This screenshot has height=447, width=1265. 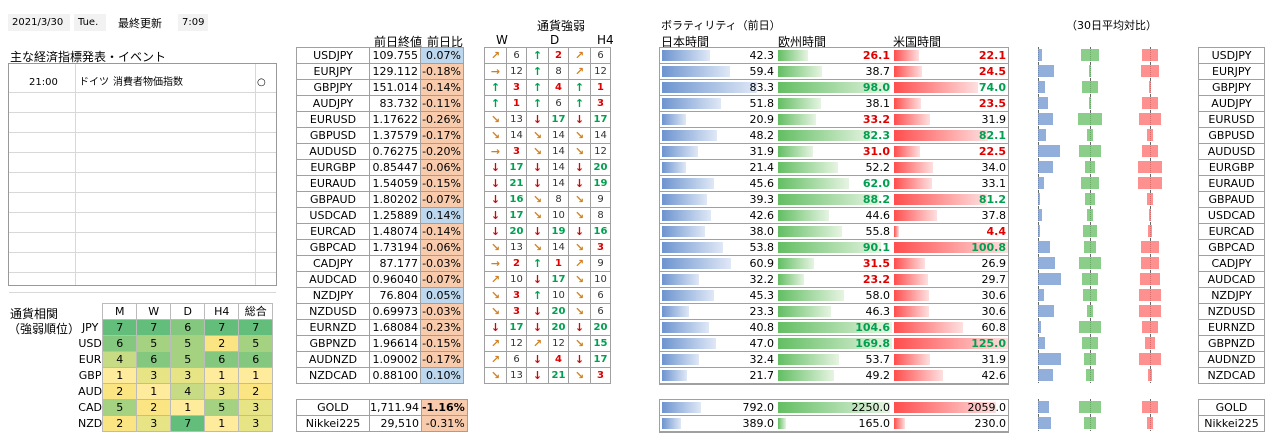 I want to click on pair-name-right: GBPUSD, so click(x=1231, y=135).